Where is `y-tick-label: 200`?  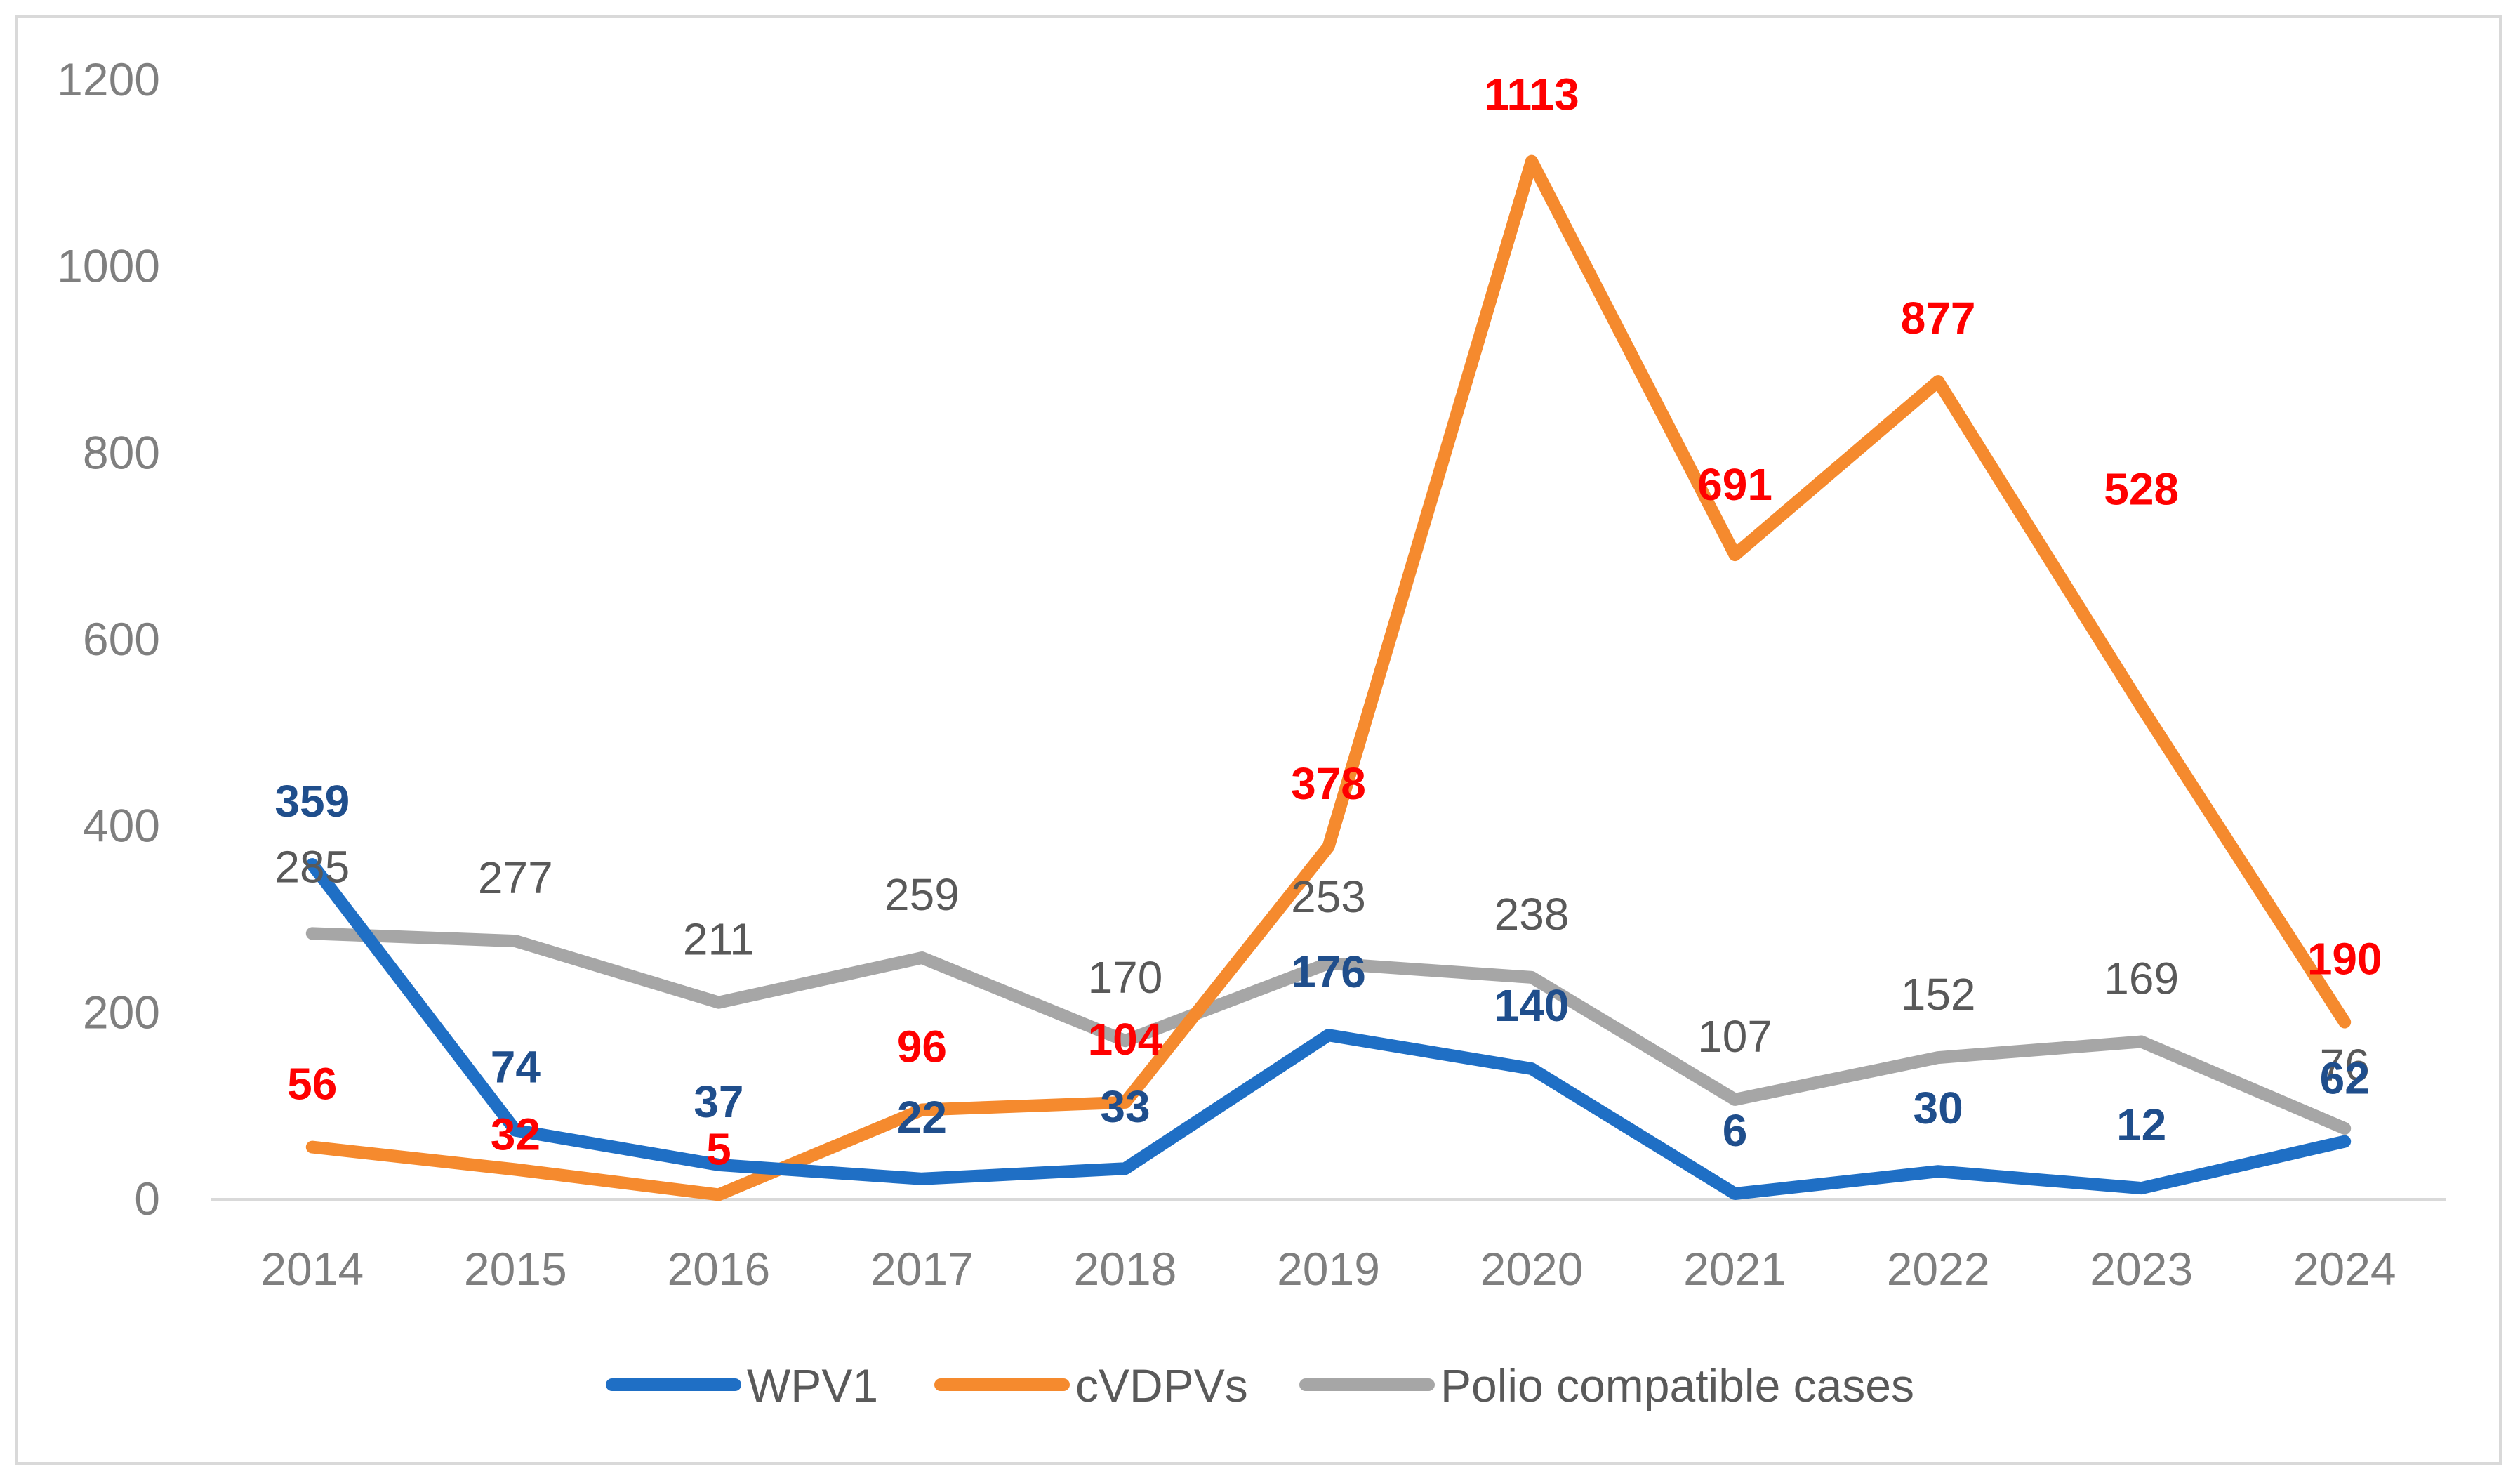
y-tick-label: 200 is located at coordinates (121, 1012).